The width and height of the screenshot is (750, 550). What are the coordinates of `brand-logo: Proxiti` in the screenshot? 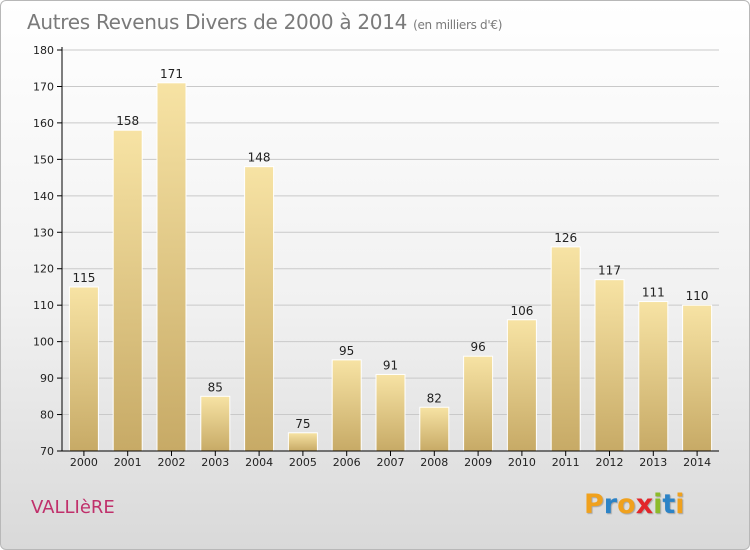 It's located at (634, 504).